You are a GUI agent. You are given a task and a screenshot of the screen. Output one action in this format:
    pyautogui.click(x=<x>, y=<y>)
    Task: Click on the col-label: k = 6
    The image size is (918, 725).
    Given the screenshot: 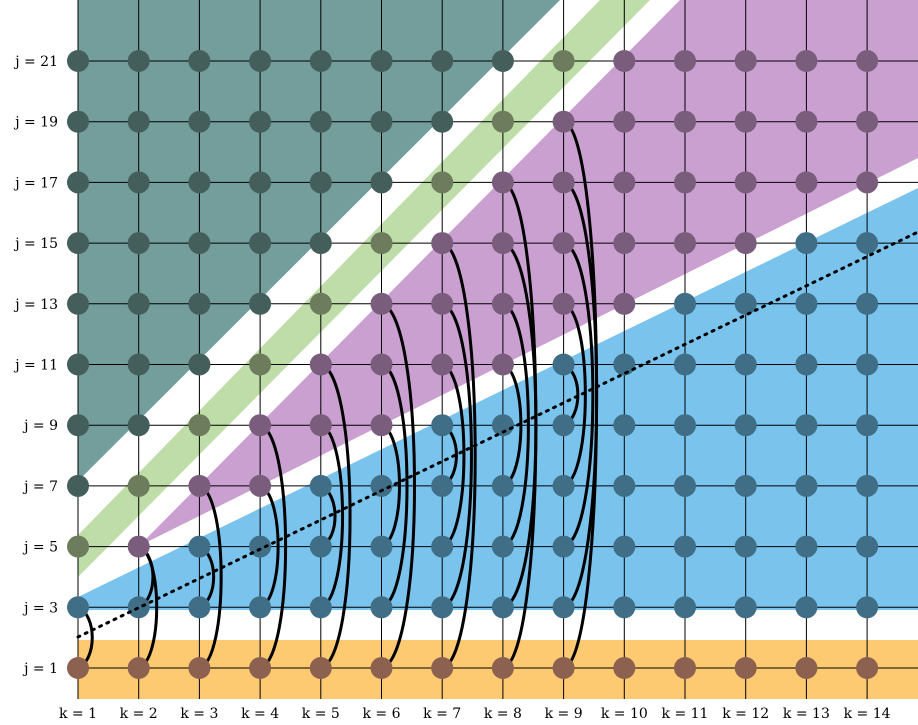 What is the action you would take?
    pyautogui.click(x=381, y=714)
    